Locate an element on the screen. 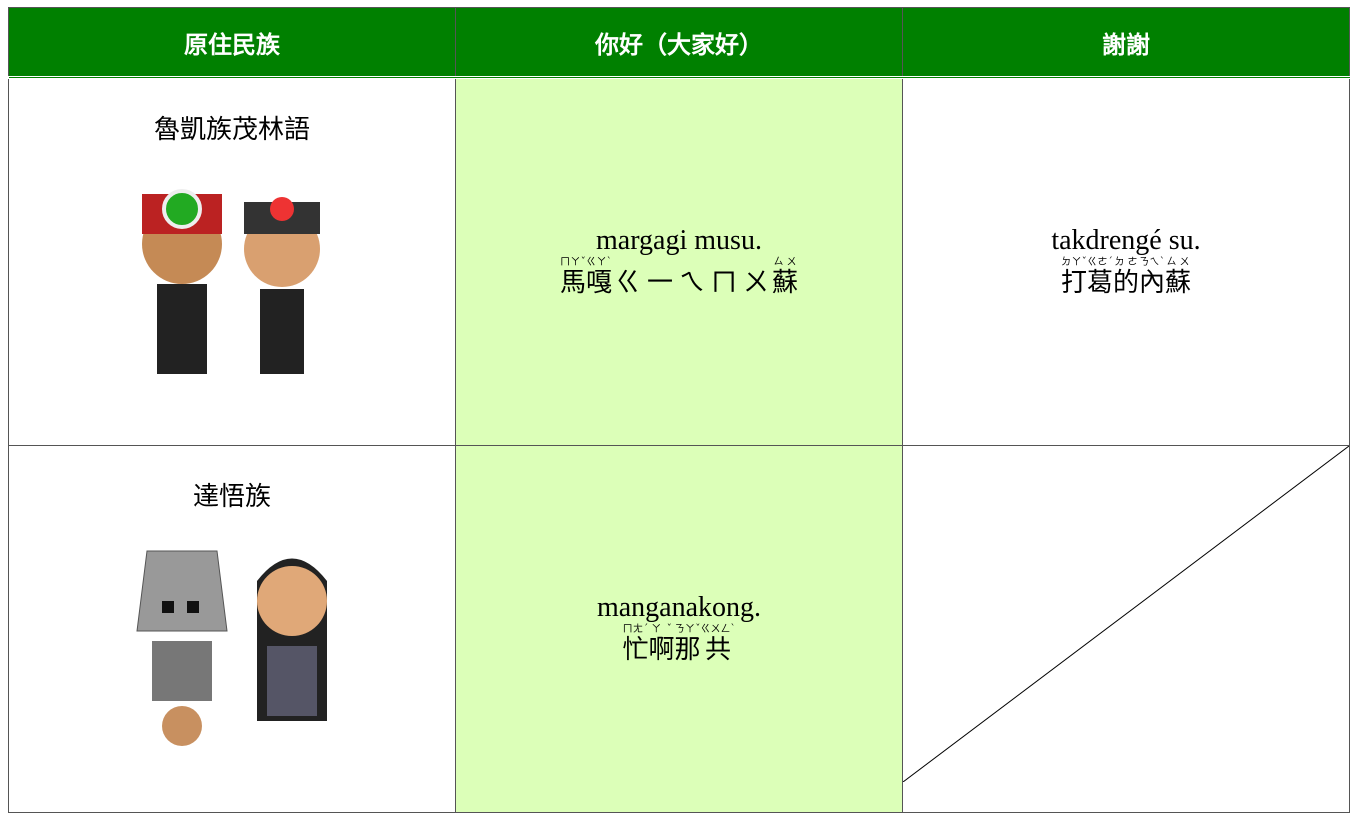 Image resolution: width=1354 pixels, height=813 pixels. zhuyin: ㄋㄟˋ is located at coordinates (1152, 262).